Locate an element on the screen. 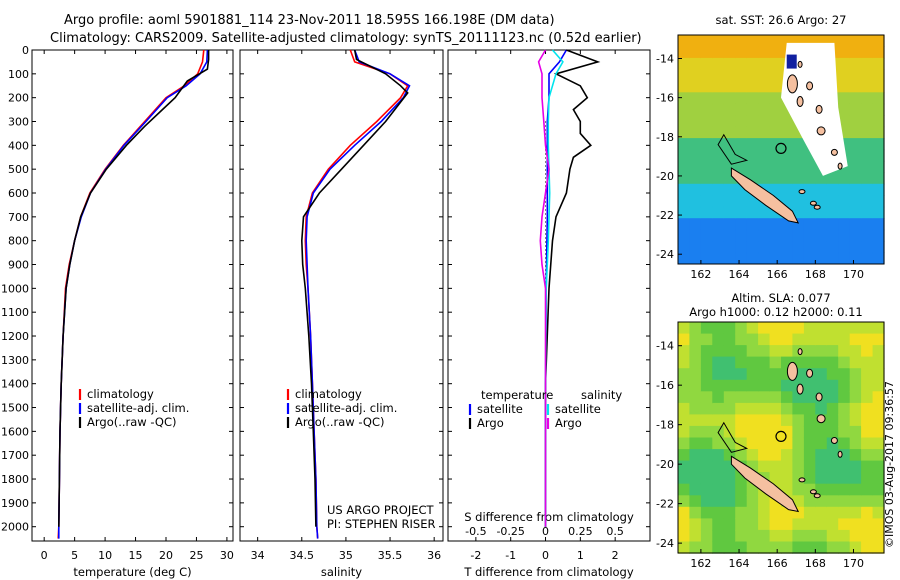 Image resolution: width=900 pixels, height=580 pixels. map-x-tick-label: 166 is located at coordinates (777, 274).